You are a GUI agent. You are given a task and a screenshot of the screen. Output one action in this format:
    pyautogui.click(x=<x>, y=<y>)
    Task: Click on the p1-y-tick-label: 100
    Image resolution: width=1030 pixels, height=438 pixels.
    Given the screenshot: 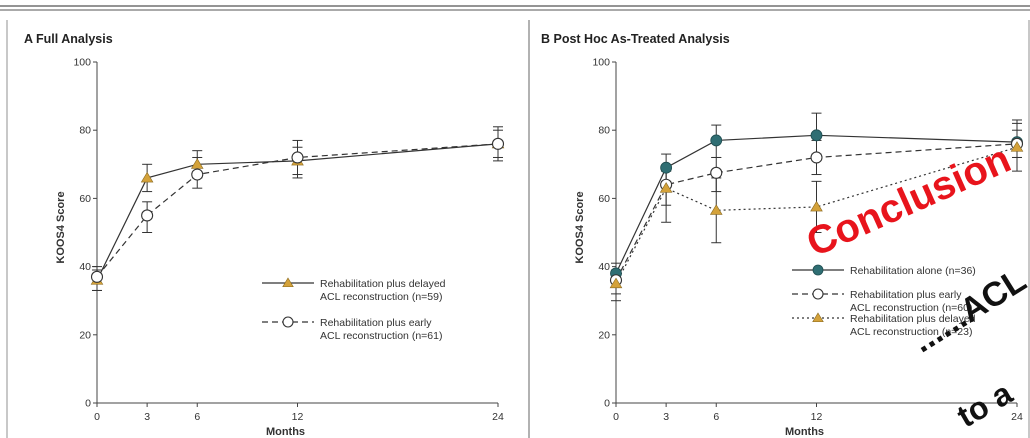 What is the action you would take?
    pyautogui.click(x=601, y=63)
    